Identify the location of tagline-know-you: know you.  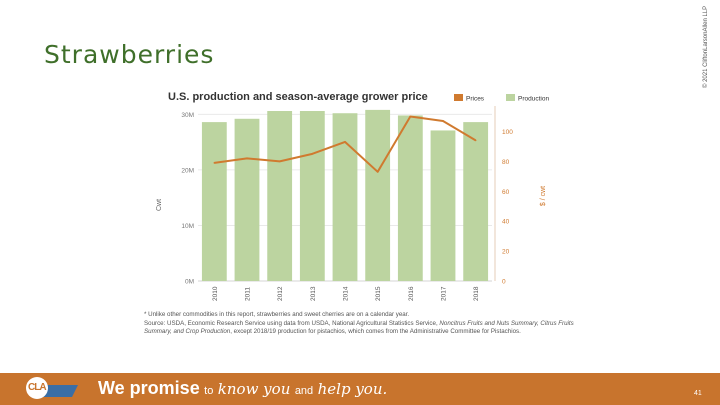
(254, 389).